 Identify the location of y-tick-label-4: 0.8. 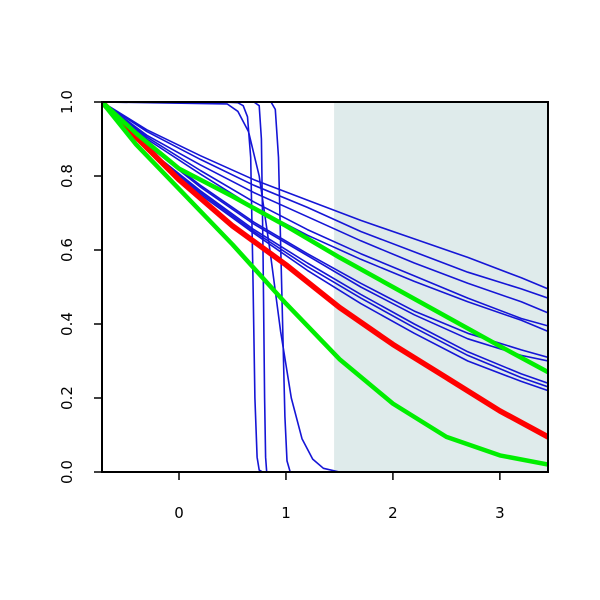
(67, 176).